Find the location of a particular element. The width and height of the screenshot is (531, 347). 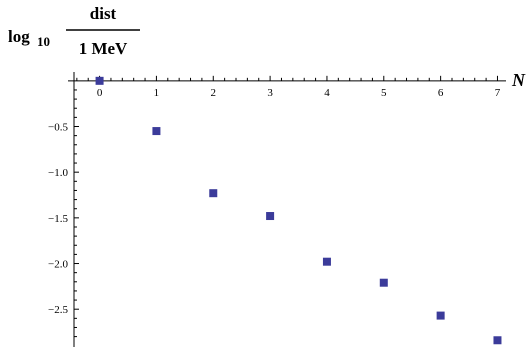

x-tick-label: 0 is located at coordinates (100, 93).